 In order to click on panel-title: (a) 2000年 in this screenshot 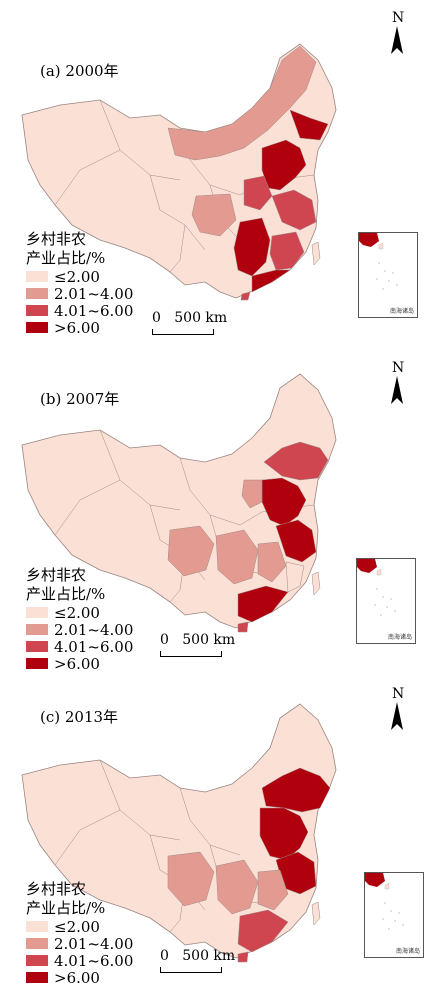, I will do `click(79, 71)`.